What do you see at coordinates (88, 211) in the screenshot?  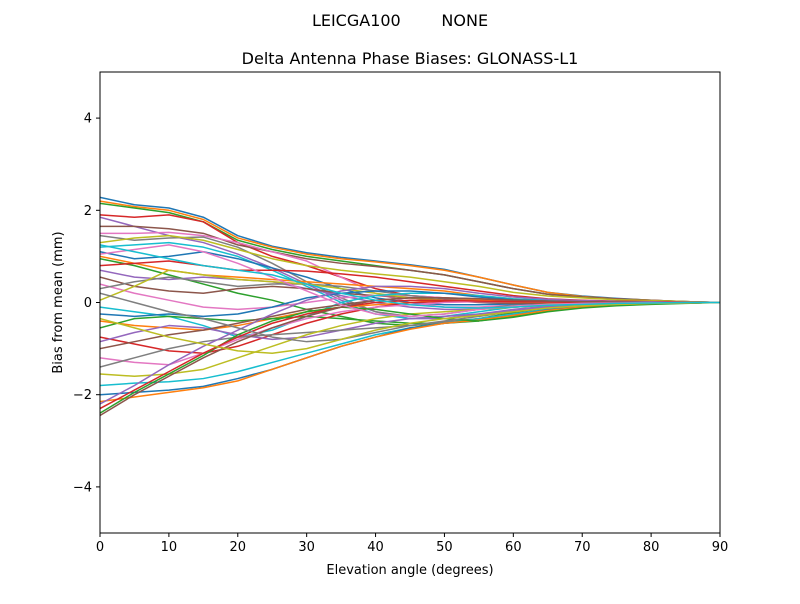 I see `y-tick-label: 2` at bounding box center [88, 211].